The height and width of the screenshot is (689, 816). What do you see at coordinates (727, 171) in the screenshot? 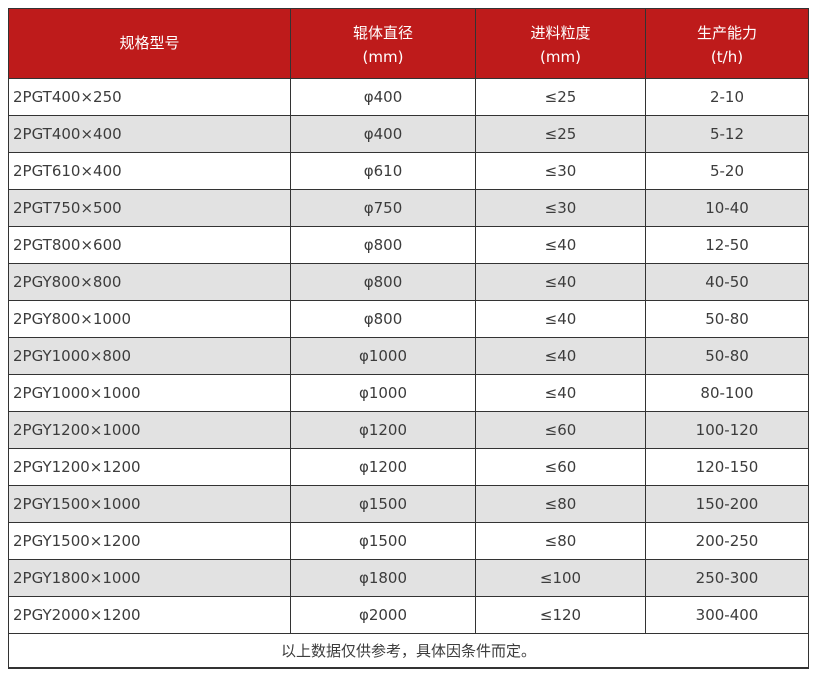
I see `value-cell: 5-20` at bounding box center [727, 171].